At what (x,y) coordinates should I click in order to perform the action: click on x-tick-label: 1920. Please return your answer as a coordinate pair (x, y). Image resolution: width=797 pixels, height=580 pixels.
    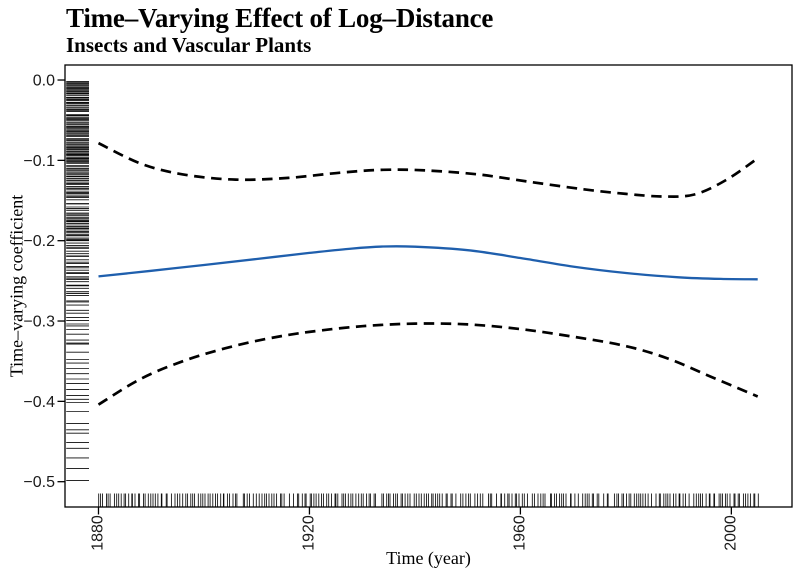
    Looking at the image, I should click on (308, 533).